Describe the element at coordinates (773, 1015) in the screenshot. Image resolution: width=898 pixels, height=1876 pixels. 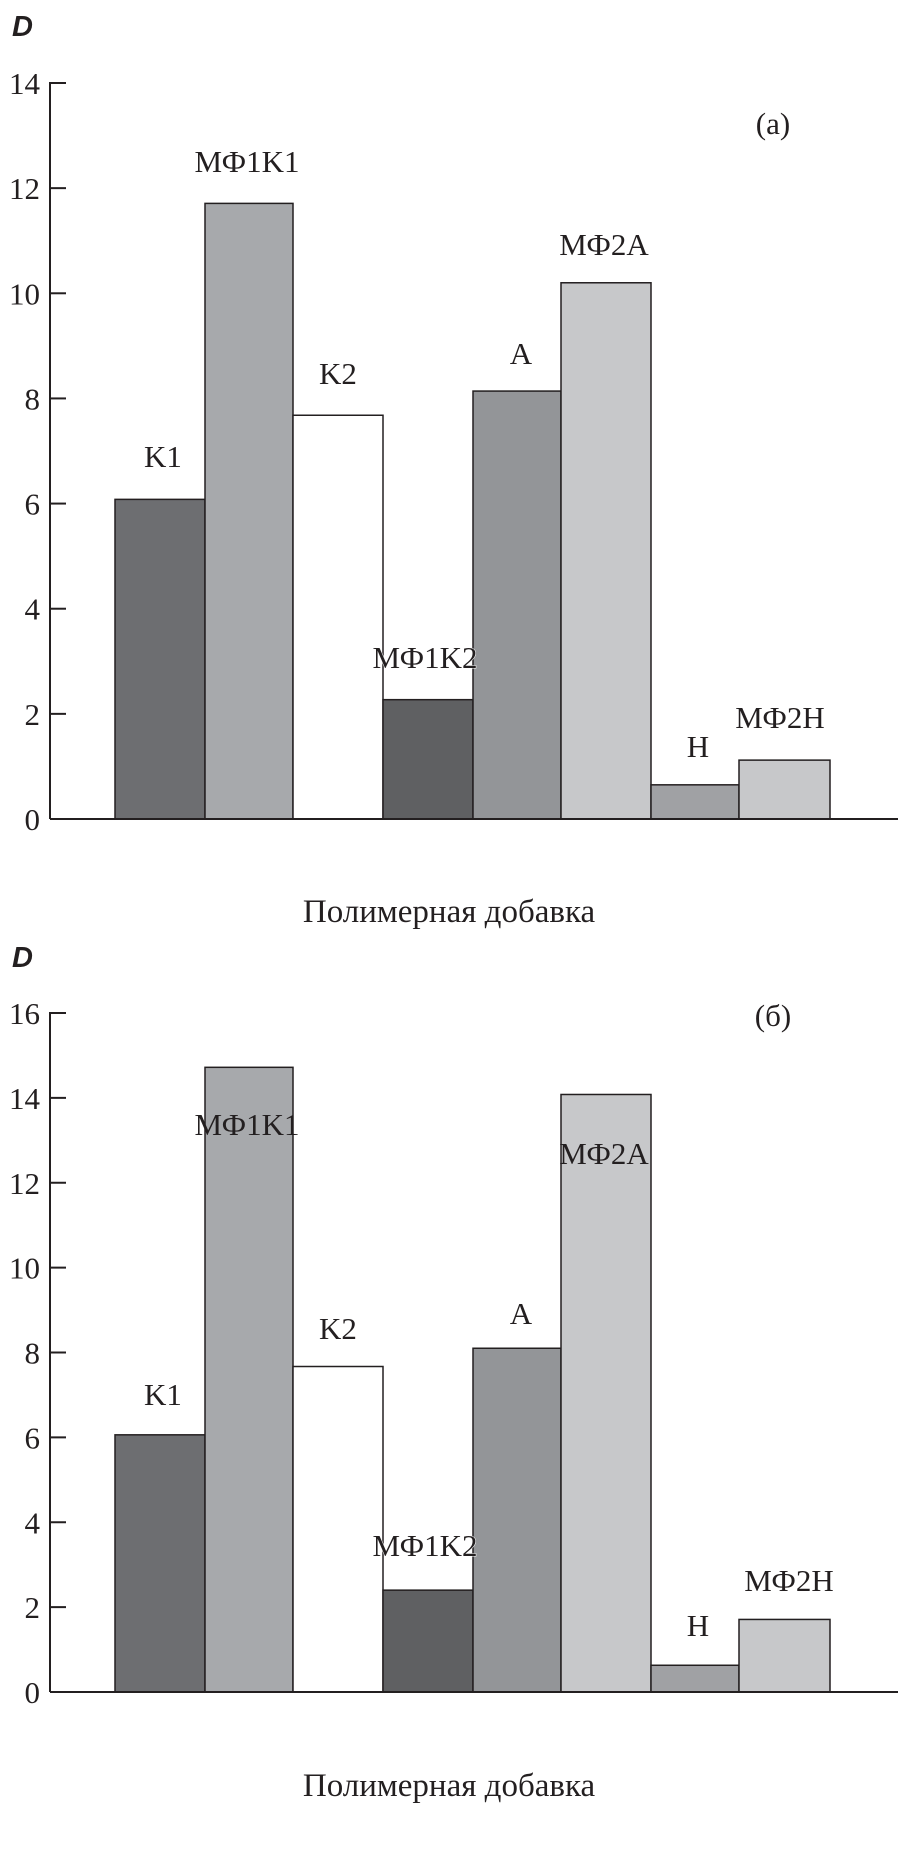
I see `panel-label: (б)` at that location.